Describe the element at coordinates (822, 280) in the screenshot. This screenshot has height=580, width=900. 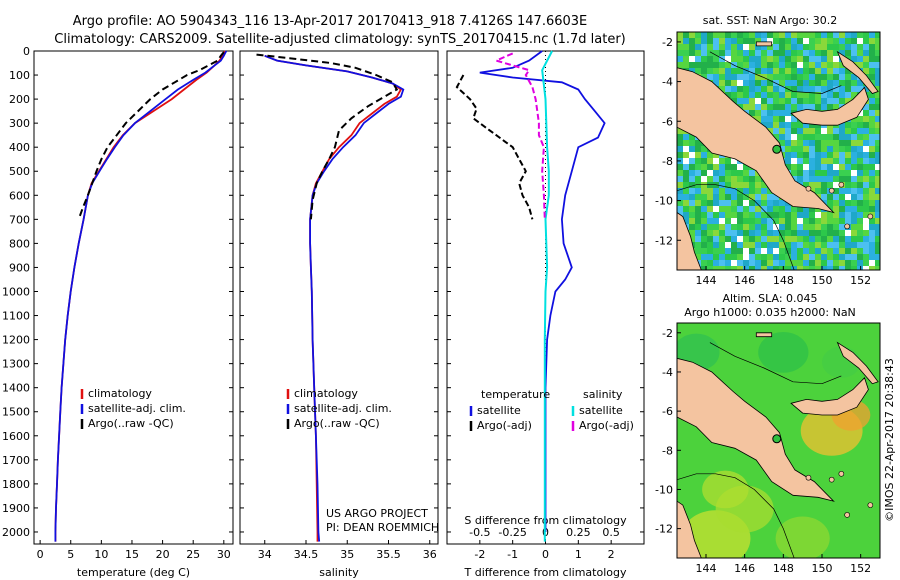
I see `map-x-tick-label: 150` at that location.